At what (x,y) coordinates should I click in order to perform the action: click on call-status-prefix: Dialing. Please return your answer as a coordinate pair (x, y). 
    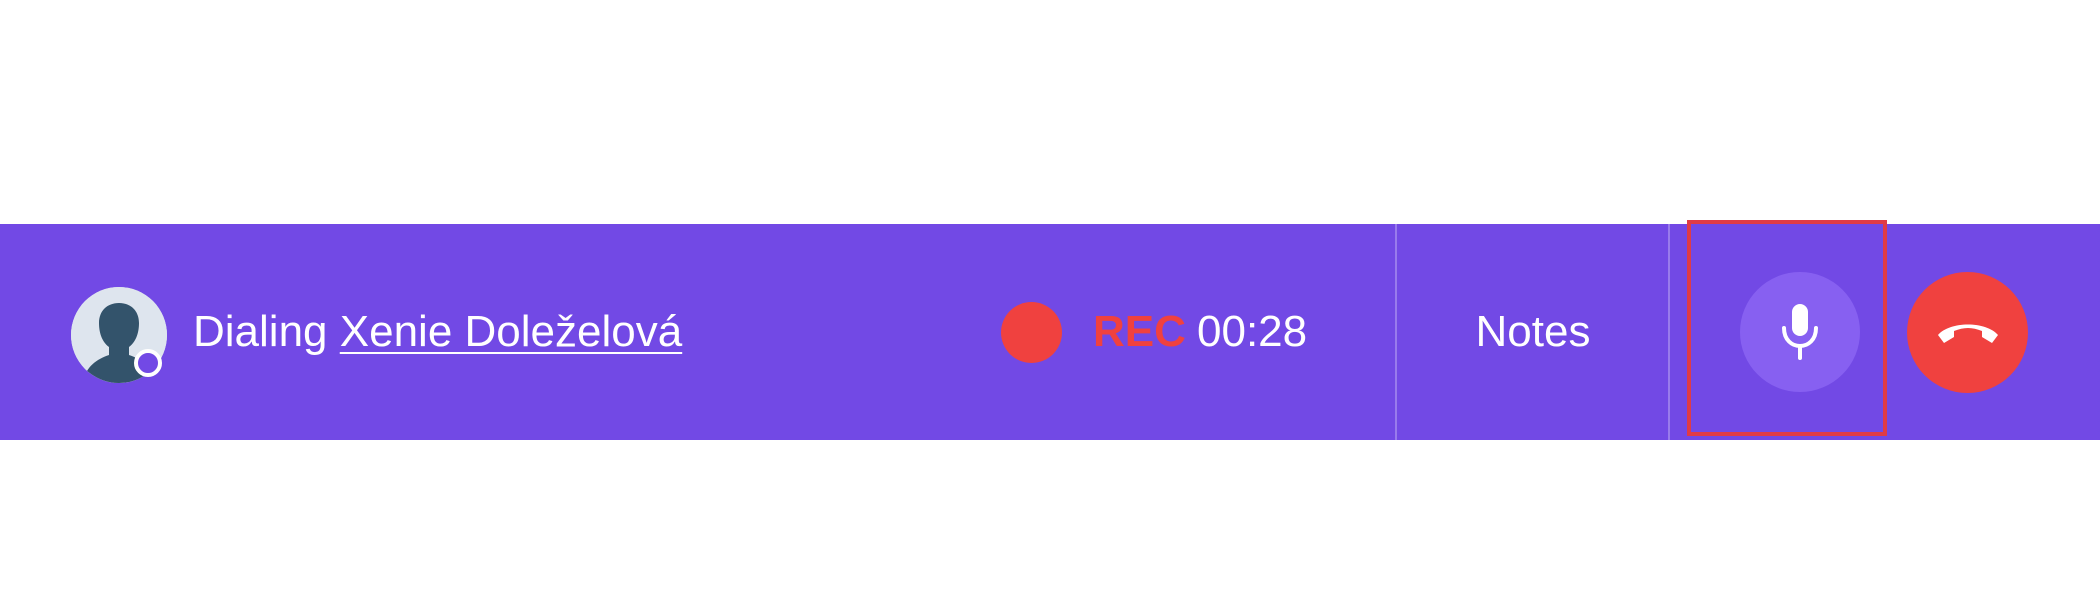
    Looking at the image, I should click on (260, 331).